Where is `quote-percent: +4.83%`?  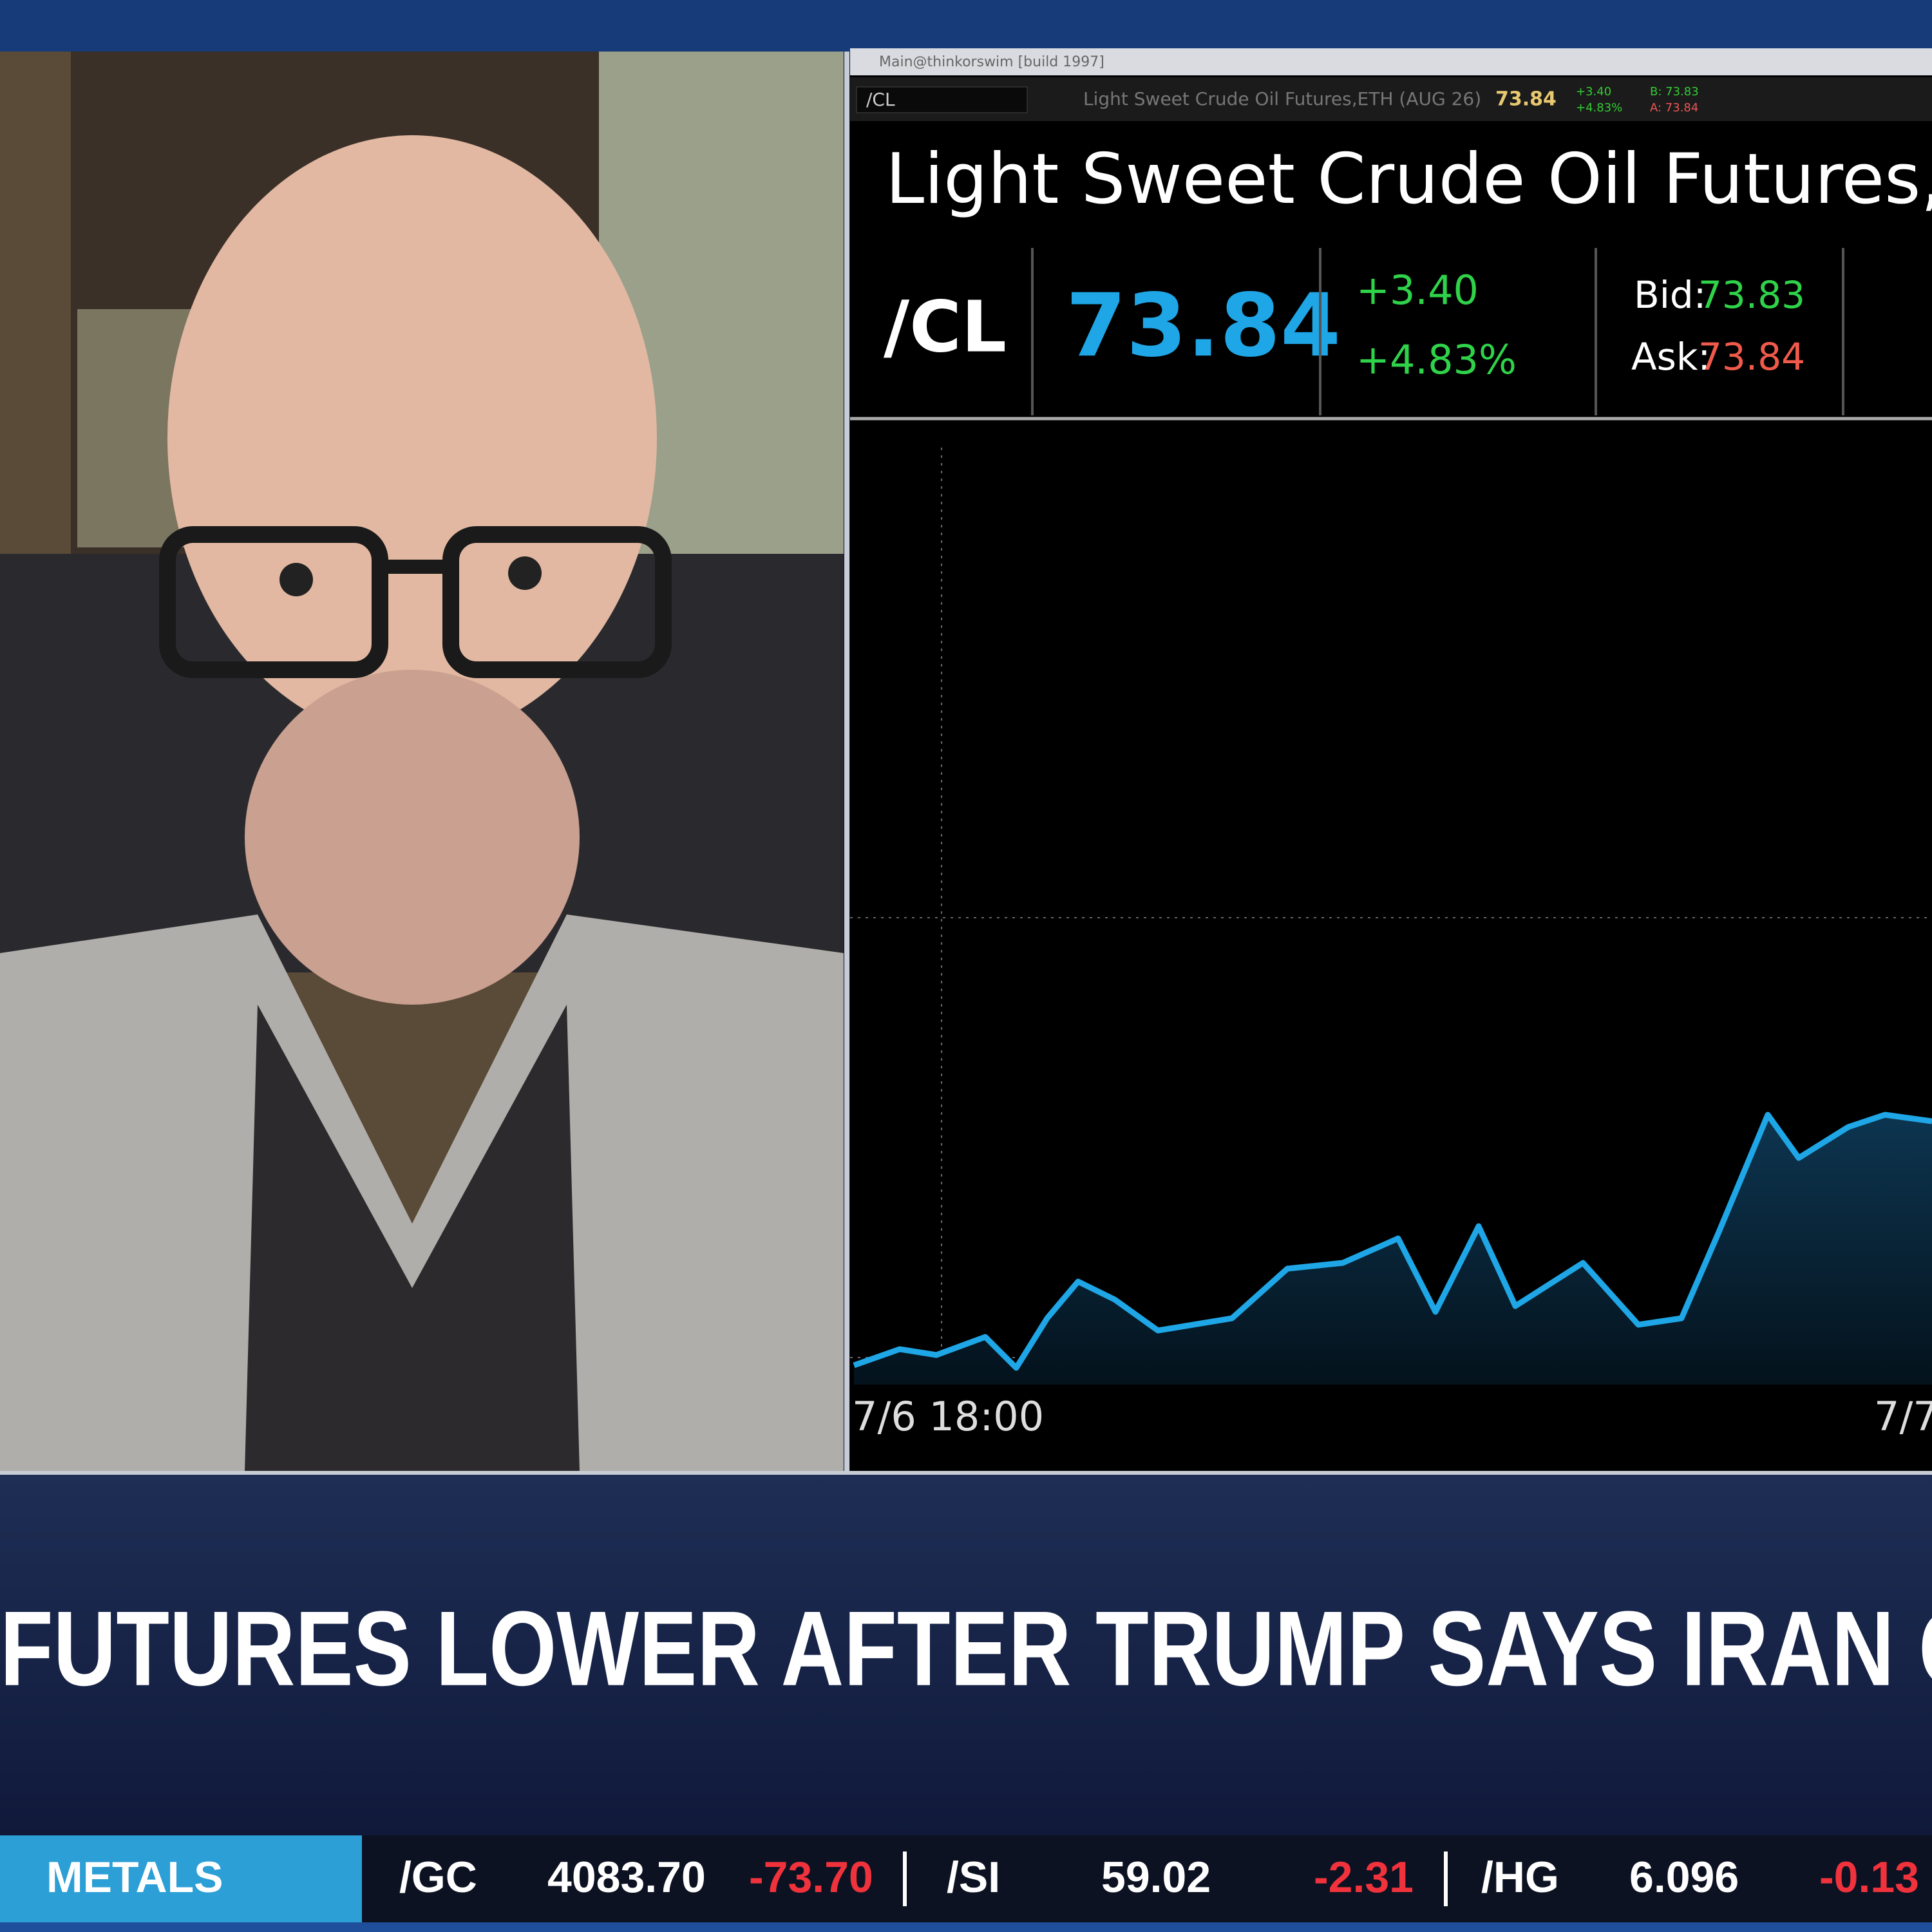 quote-percent: +4.83% is located at coordinates (1436, 359).